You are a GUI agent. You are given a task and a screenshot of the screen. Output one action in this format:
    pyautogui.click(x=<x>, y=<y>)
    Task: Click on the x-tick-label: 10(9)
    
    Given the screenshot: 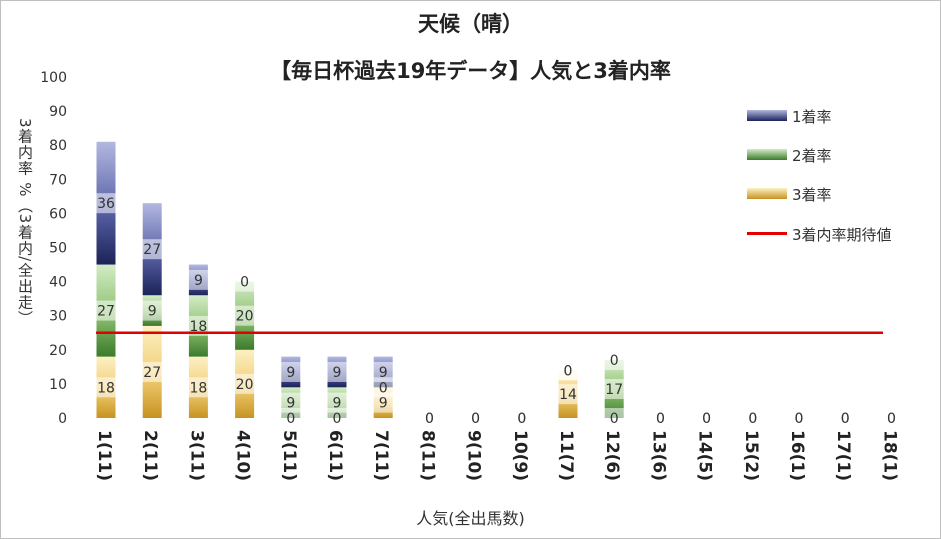 What is the action you would take?
    pyautogui.click(x=520, y=455)
    